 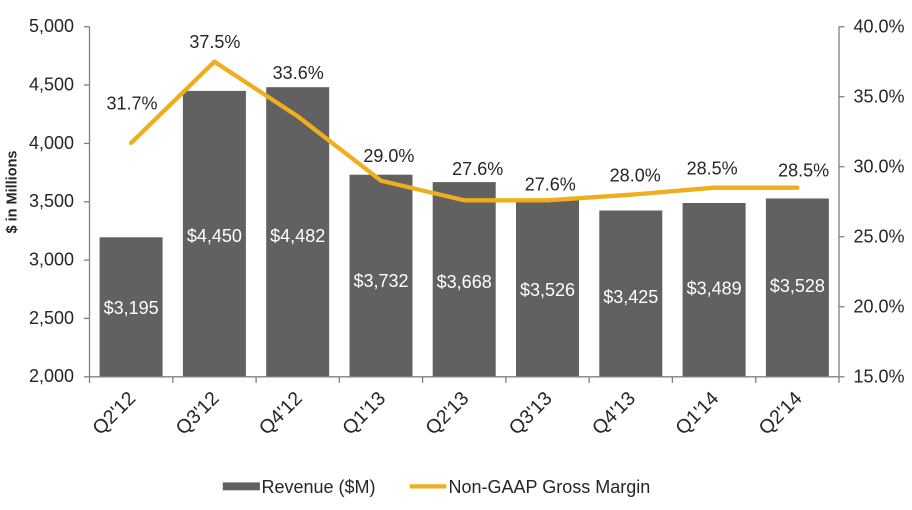 I want to click on svg-text: 2,000, so click(x=51, y=376).